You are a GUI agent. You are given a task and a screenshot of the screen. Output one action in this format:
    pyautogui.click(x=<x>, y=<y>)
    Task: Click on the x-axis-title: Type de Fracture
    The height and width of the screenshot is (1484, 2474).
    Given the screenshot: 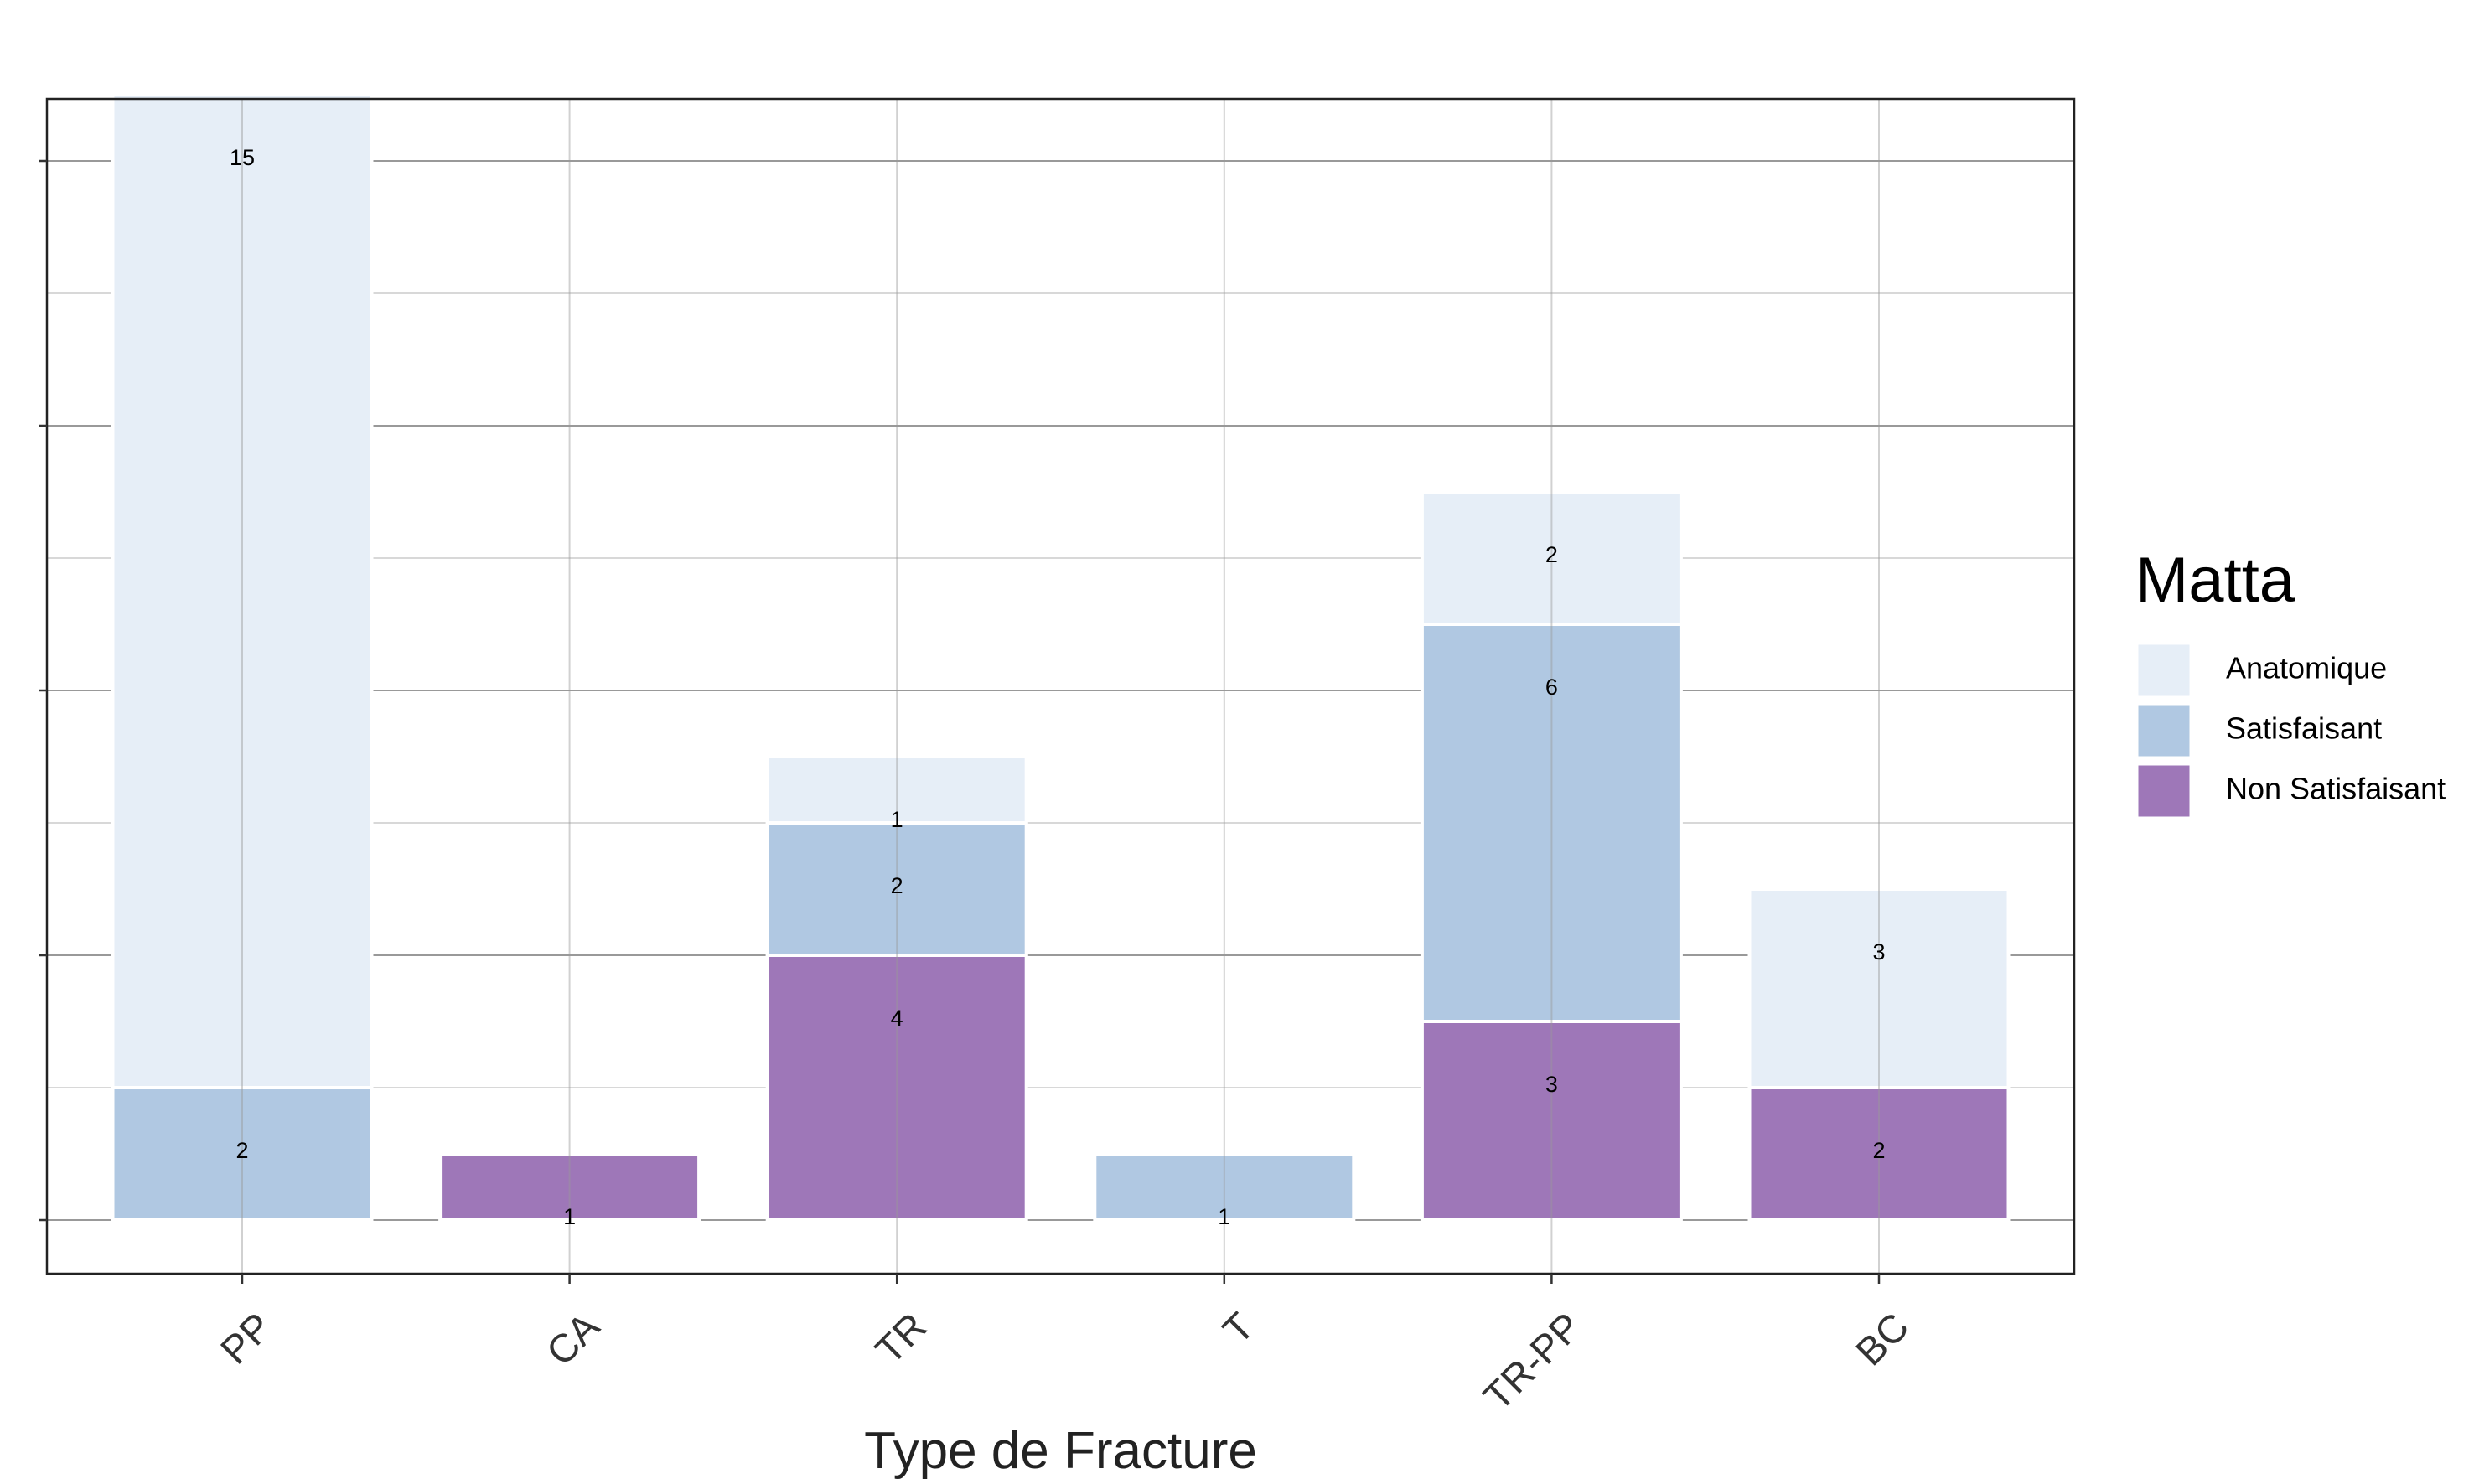 What is the action you would take?
    pyautogui.click(x=1060, y=1451)
    